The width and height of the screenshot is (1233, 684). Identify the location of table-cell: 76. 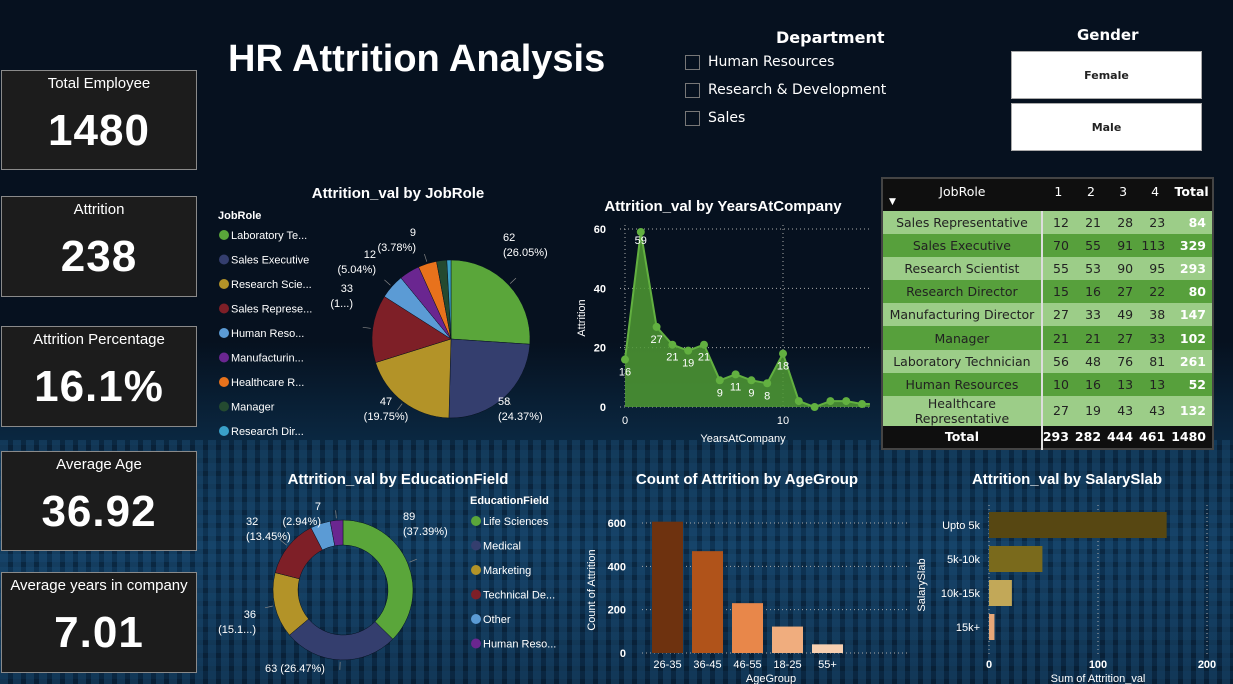
(1123, 361).